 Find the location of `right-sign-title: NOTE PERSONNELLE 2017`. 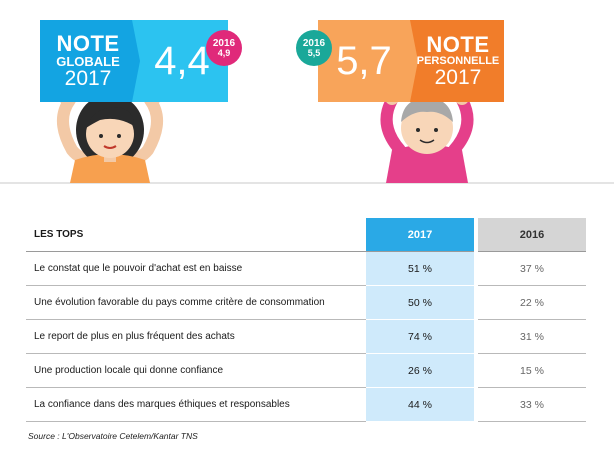

right-sign-title: NOTE PERSONNELLE 2017 is located at coordinates (458, 61).